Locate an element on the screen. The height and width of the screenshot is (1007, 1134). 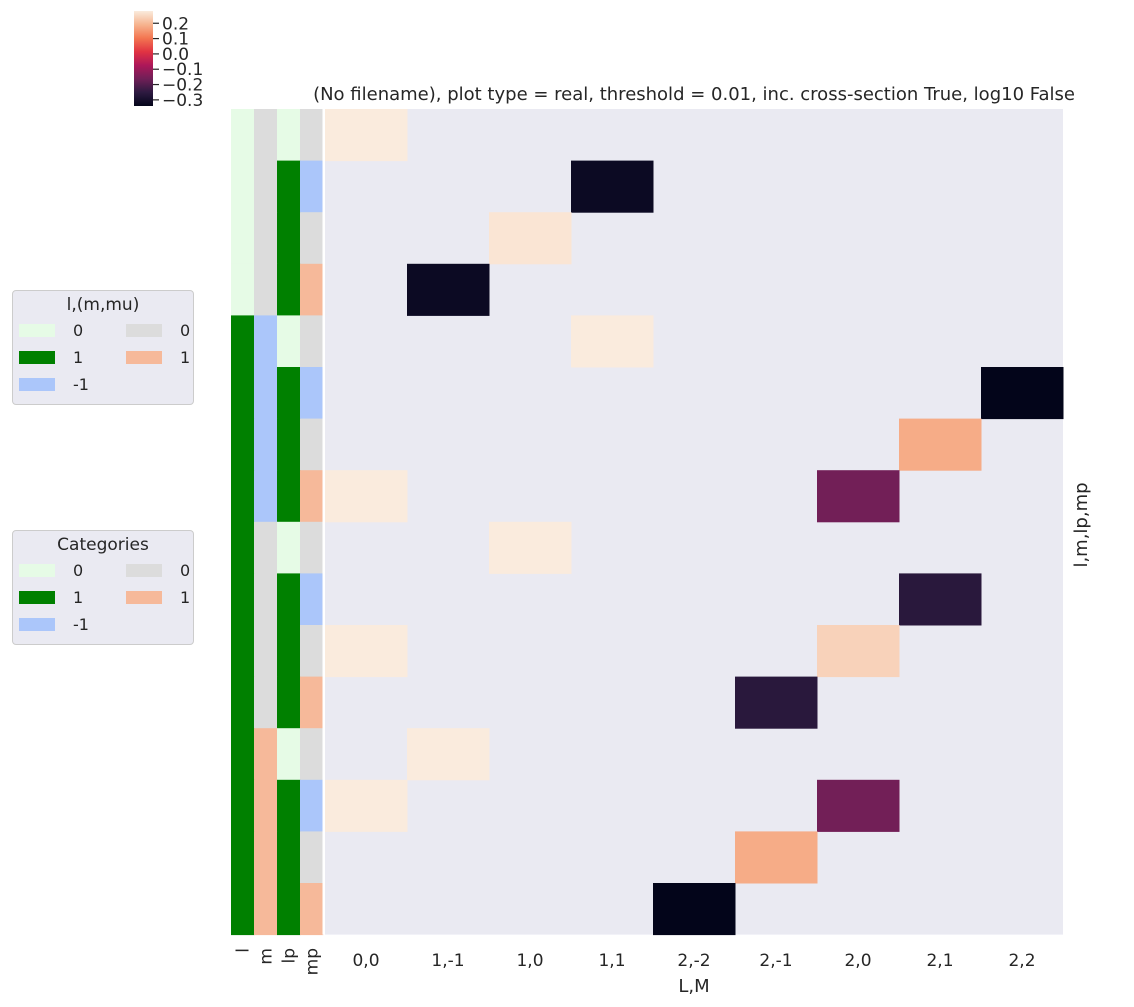
colorbar-tick-label: 0.2 is located at coordinates (175, 24).